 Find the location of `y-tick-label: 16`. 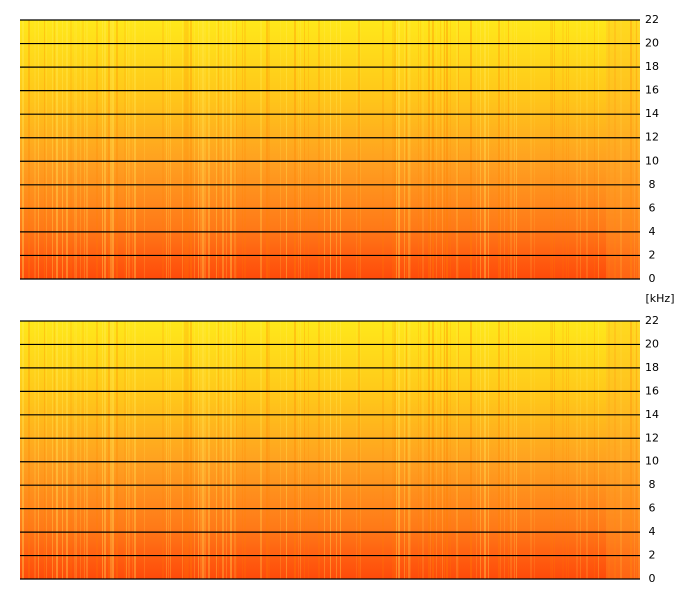

y-tick-label: 16 is located at coordinates (652, 90).